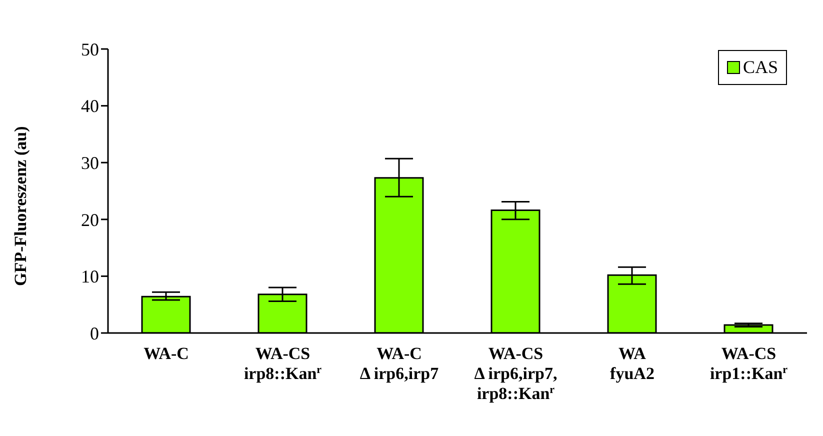 This screenshot has width=823, height=436. What do you see at coordinates (283, 363) in the screenshot?
I see `x-tick-label: WA-CS irp8::Kan$^{r}$` at bounding box center [283, 363].